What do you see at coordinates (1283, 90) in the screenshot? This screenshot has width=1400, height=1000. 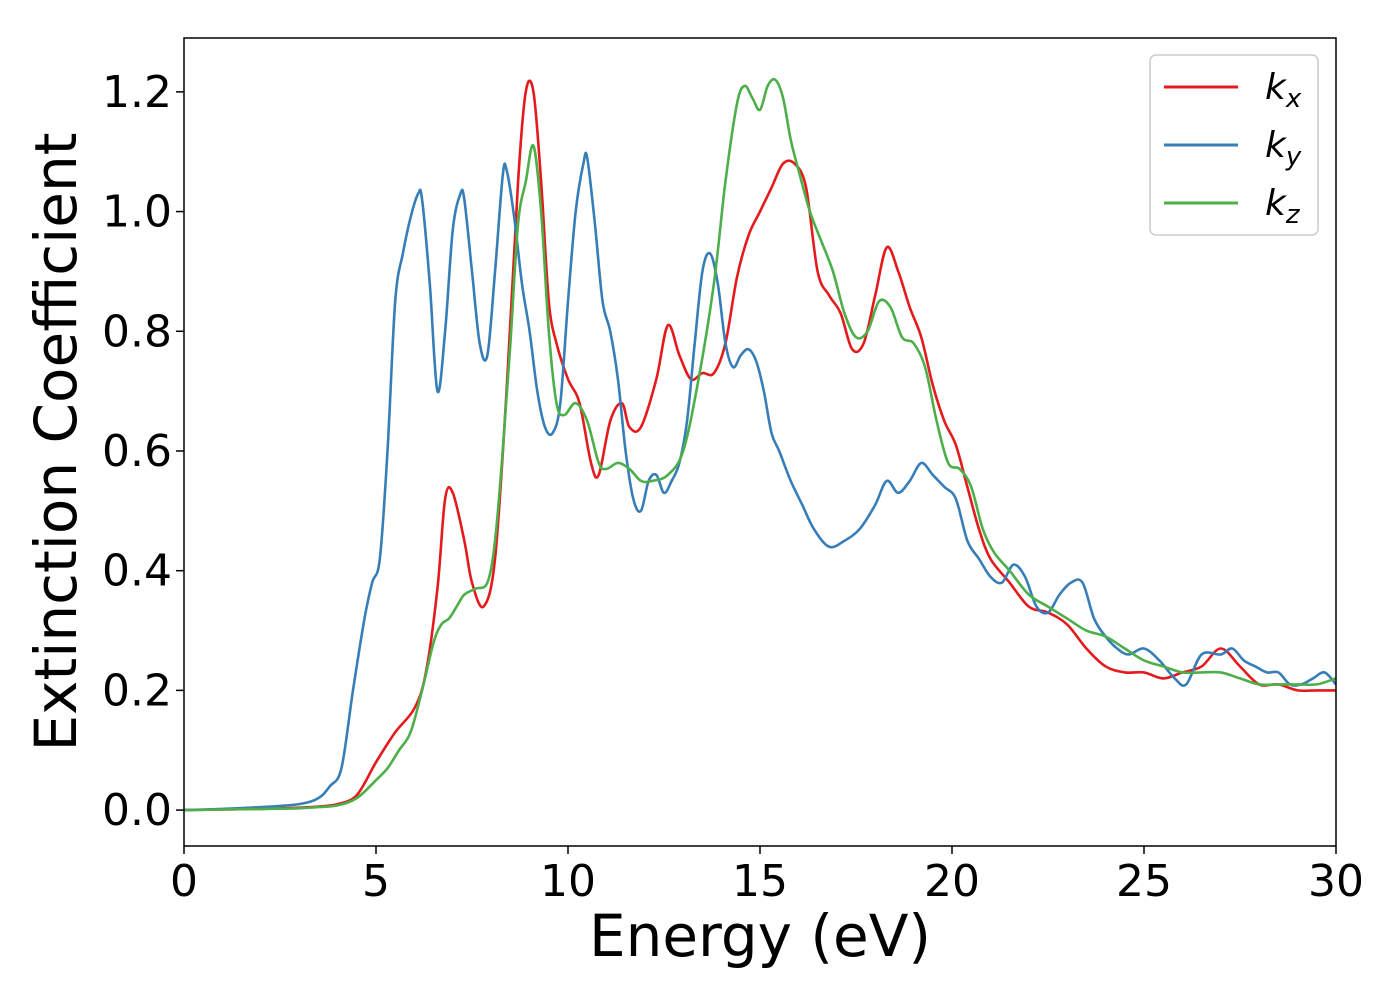 I see `legend-label: kx` at bounding box center [1283, 90].